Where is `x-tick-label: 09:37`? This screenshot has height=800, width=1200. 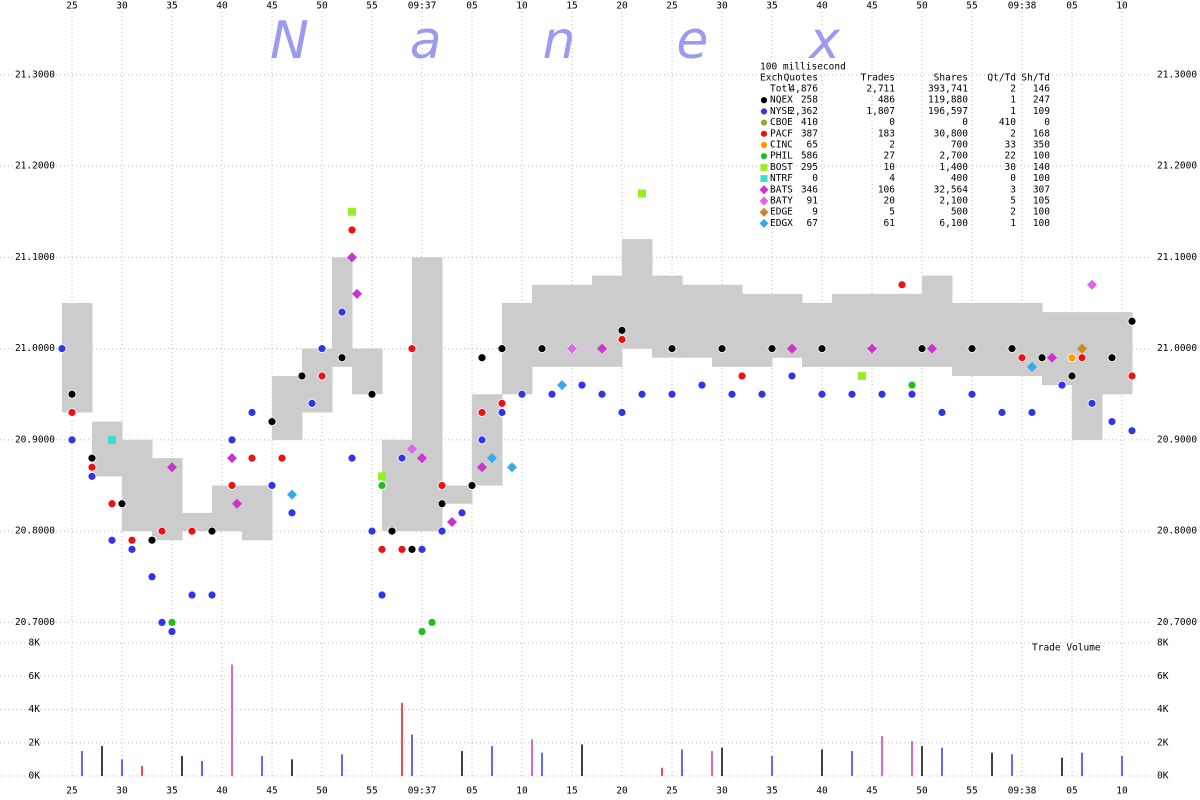
x-tick-label: 09:37 is located at coordinates (422, 791).